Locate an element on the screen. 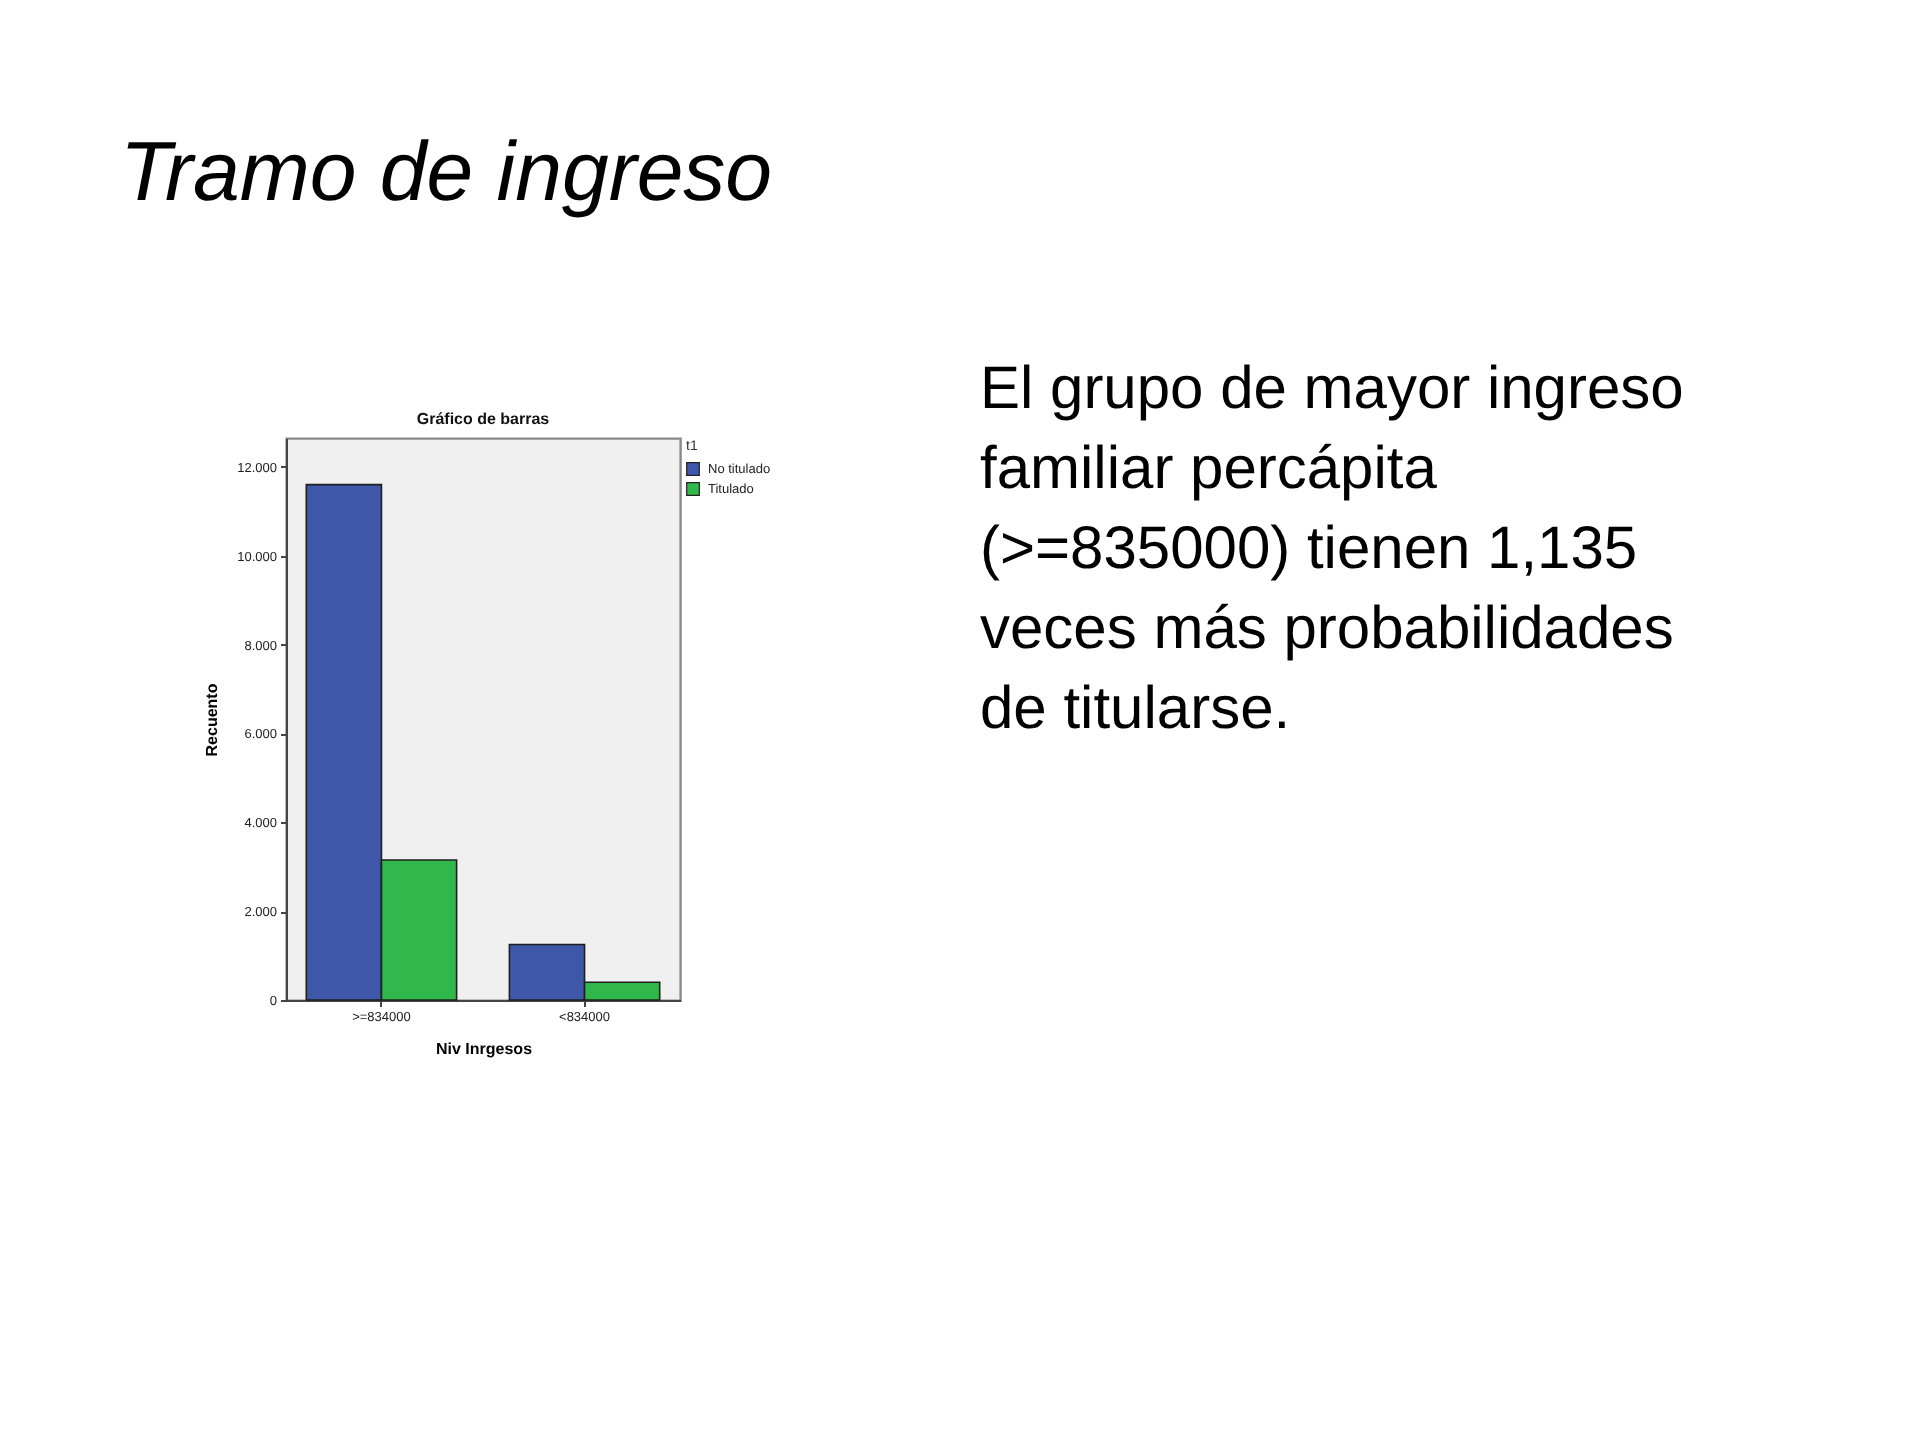 Image resolution: width=1920 pixels, height=1440 pixels. text: El grupo de mayor ingreso familiar percápita (>=835000) tienen 1,135 veces más probabilidades de titularse. is located at coordinates (1333, 550).